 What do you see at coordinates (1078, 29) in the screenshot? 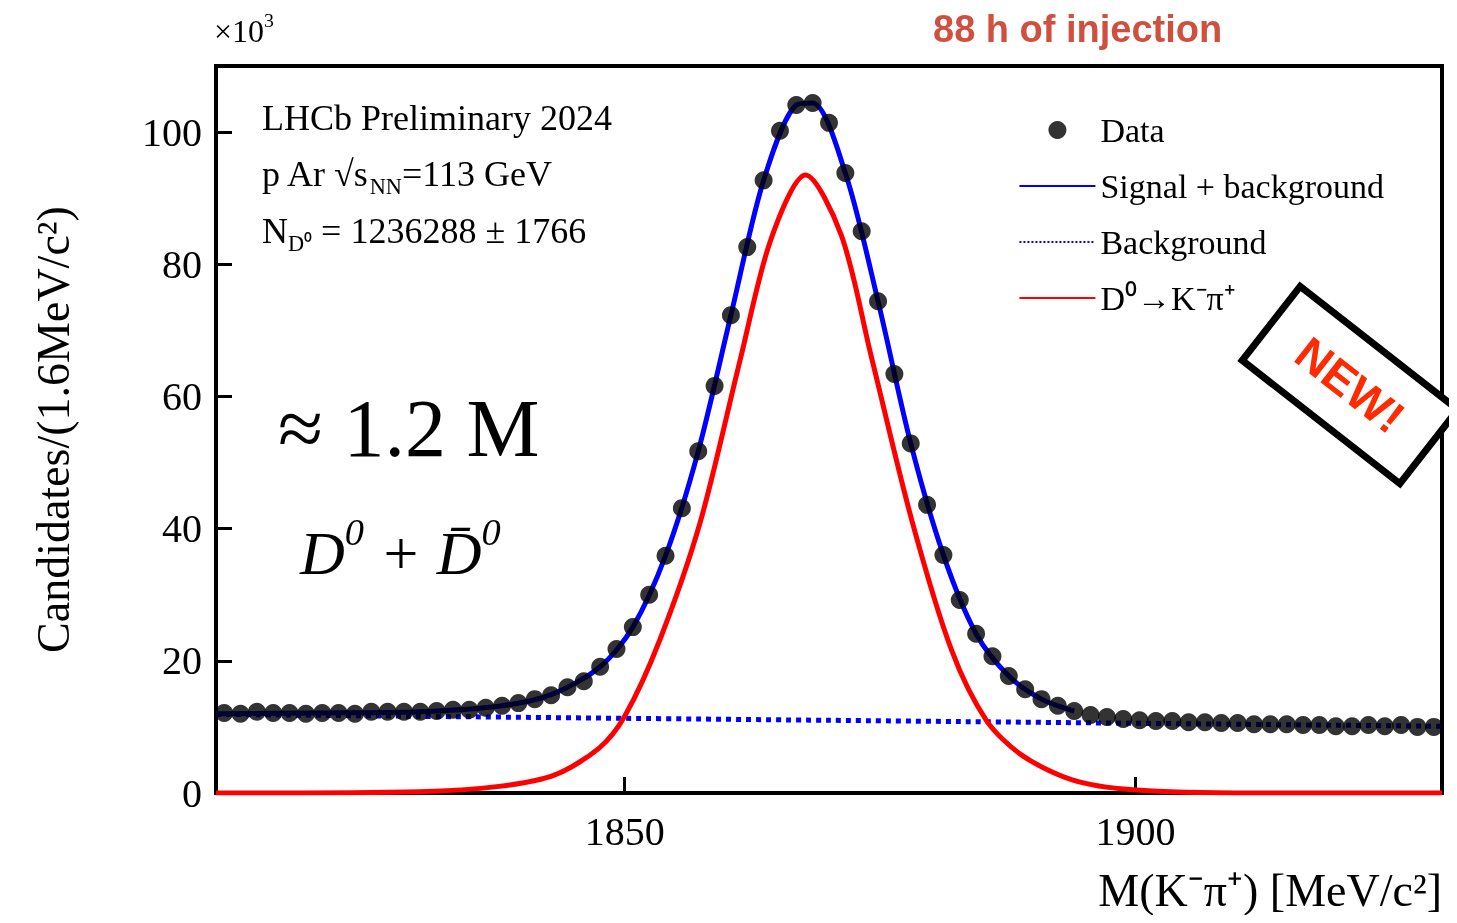
I see `text: 88 h of injection` at bounding box center [1078, 29].